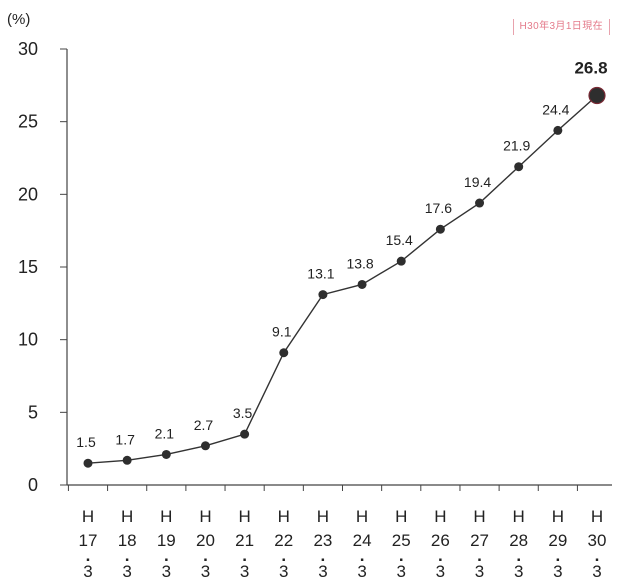 The image size is (628, 583). I want to click on data-label: 13.8, so click(359, 263).